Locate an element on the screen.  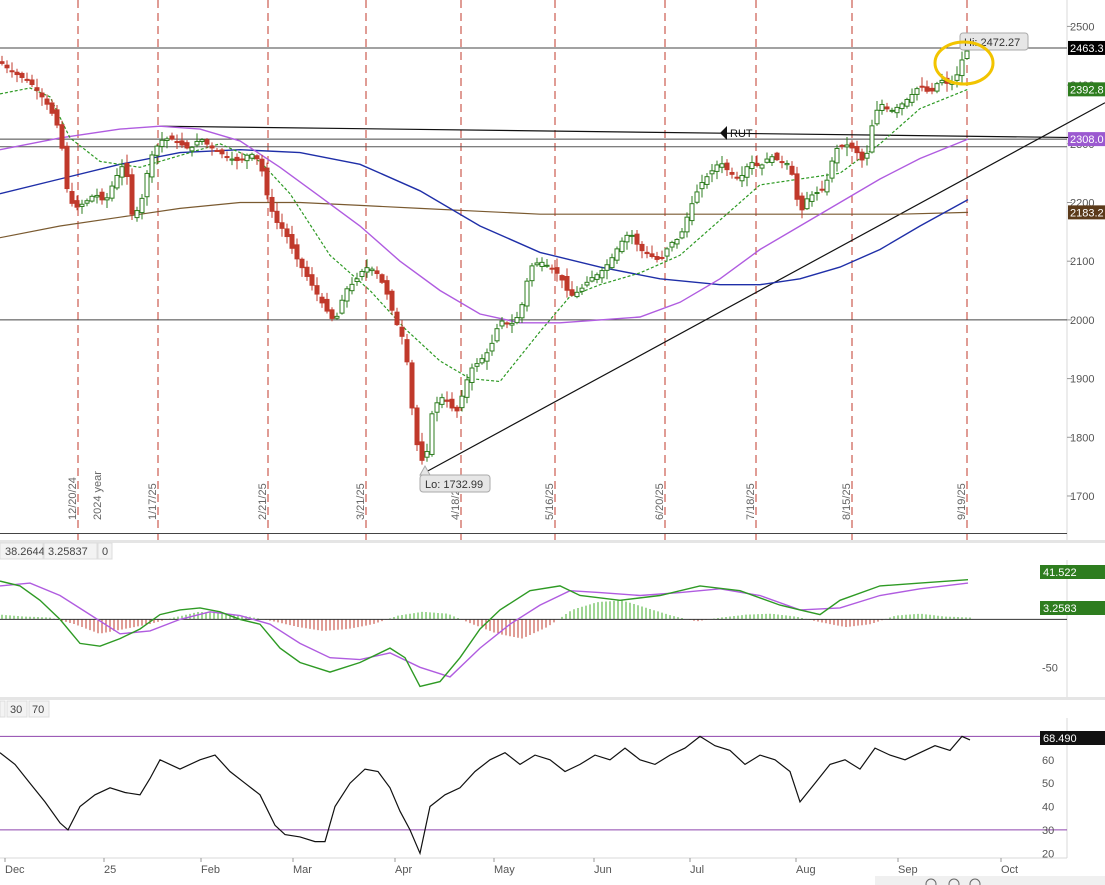
x-month-label: Oct is located at coordinates (1009, 870).